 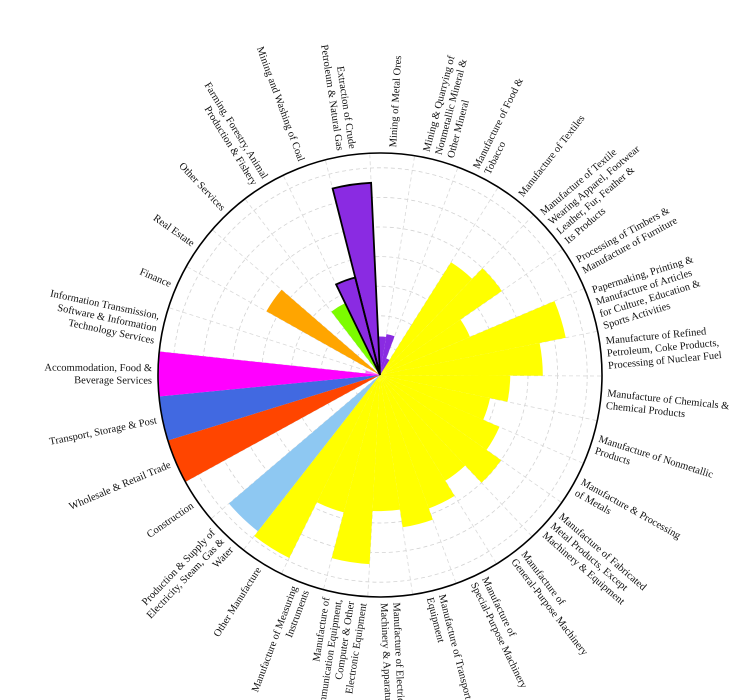 What do you see at coordinates (504, 633) in the screenshot?
I see `category-label-10: Manufacture ofSpecial-Purpose Machinery` at bounding box center [504, 633].